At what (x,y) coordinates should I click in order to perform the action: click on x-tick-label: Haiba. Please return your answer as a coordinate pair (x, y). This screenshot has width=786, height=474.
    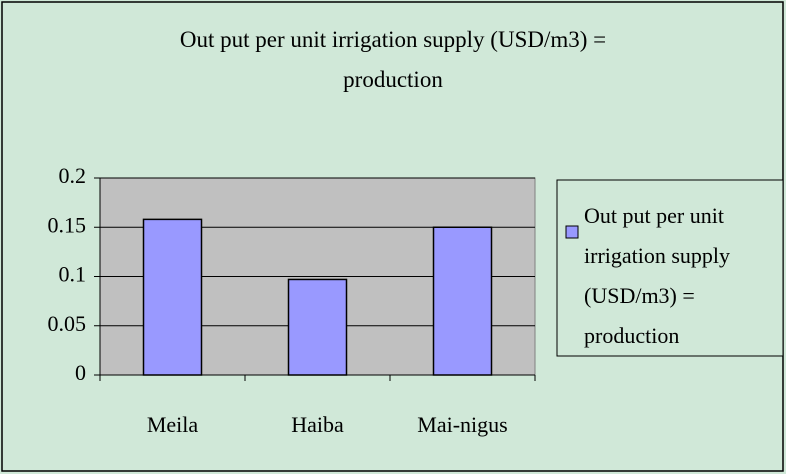
    Looking at the image, I should click on (317, 424).